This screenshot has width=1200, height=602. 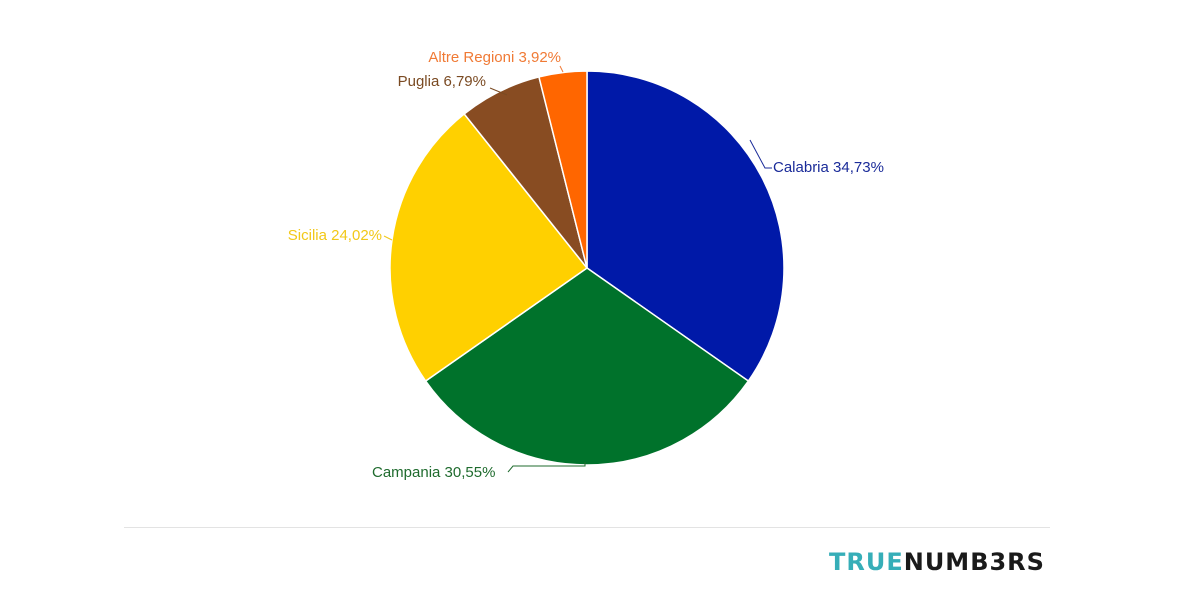 I want to click on connector-sicilia, so click(x=388, y=238).